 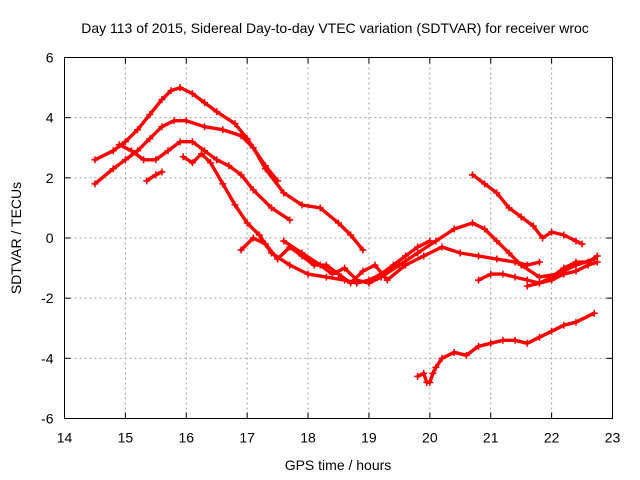 What do you see at coordinates (47, 358) in the screenshot?
I see `y-tick-label: -4` at bounding box center [47, 358].